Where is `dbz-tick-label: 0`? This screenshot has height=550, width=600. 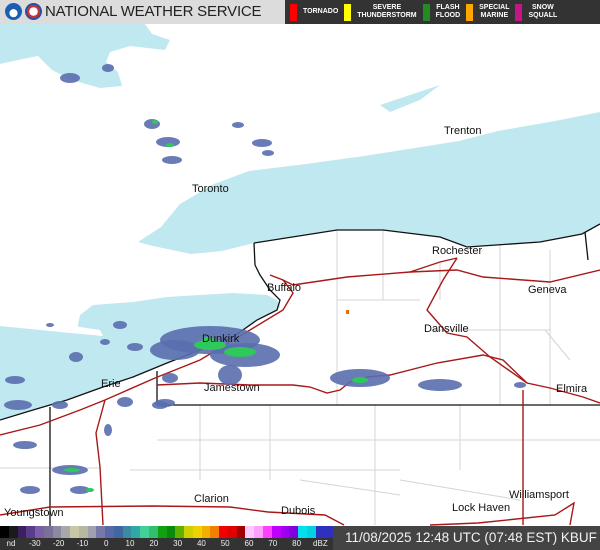 dbz-tick-label: 0 is located at coordinates (106, 543).